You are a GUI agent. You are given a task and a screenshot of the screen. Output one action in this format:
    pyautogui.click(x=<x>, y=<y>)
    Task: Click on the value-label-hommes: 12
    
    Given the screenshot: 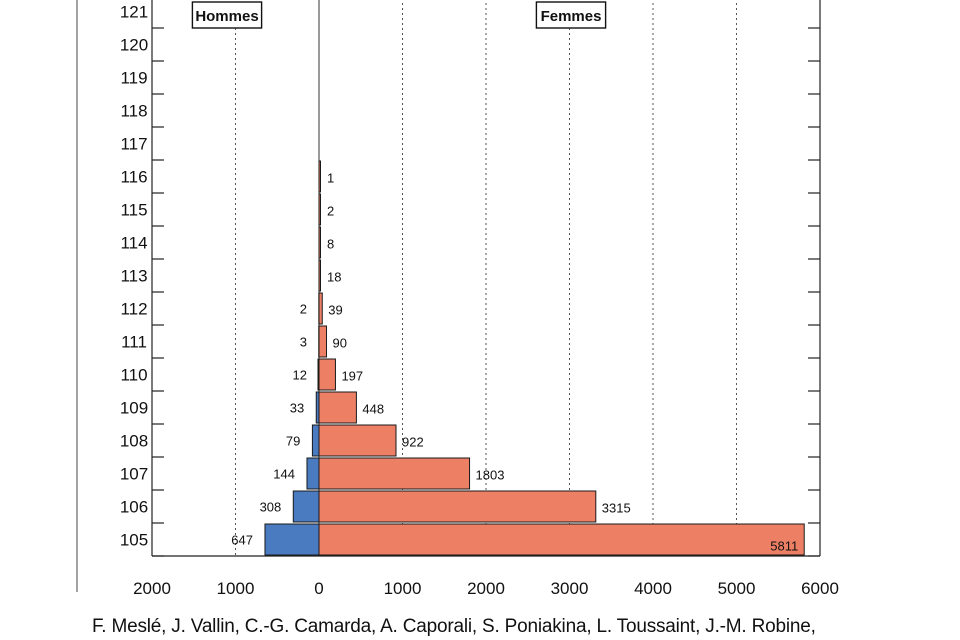 What is the action you would take?
    pyautogui.click(x=300, y=375)
    